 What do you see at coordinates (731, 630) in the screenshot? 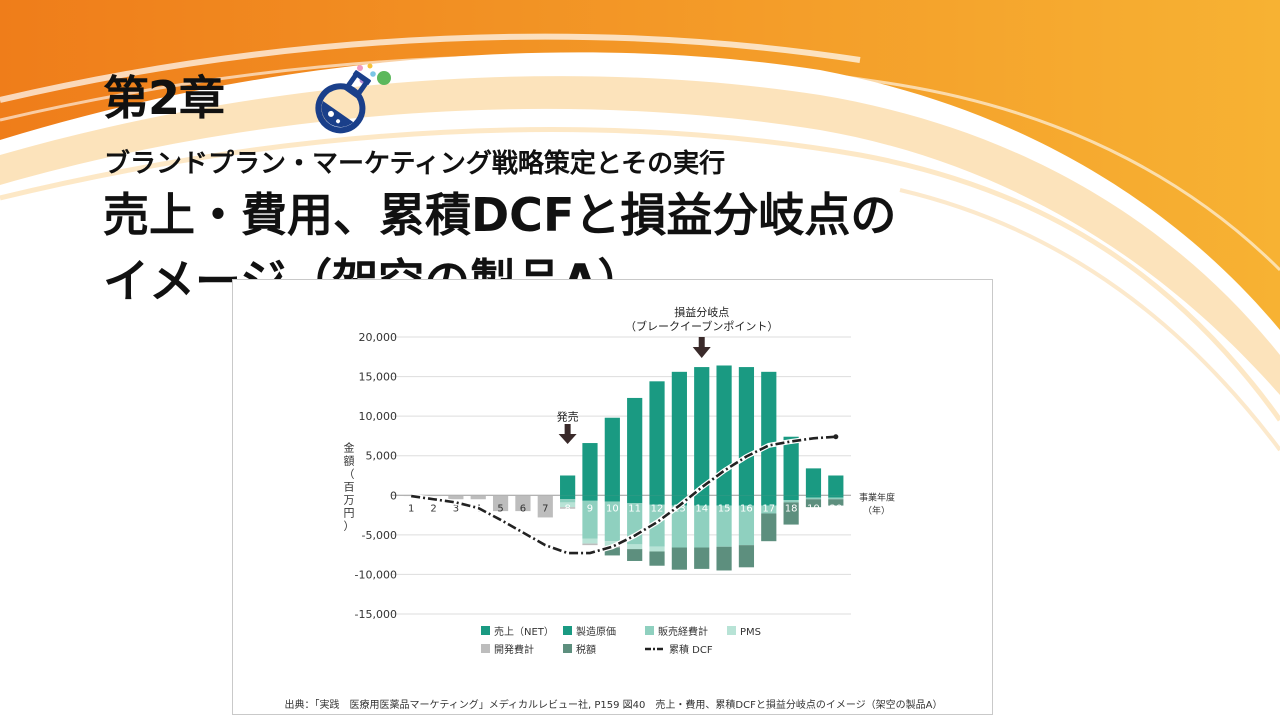
I see `legend-swatch-pms` at bounding box center [731, 630].